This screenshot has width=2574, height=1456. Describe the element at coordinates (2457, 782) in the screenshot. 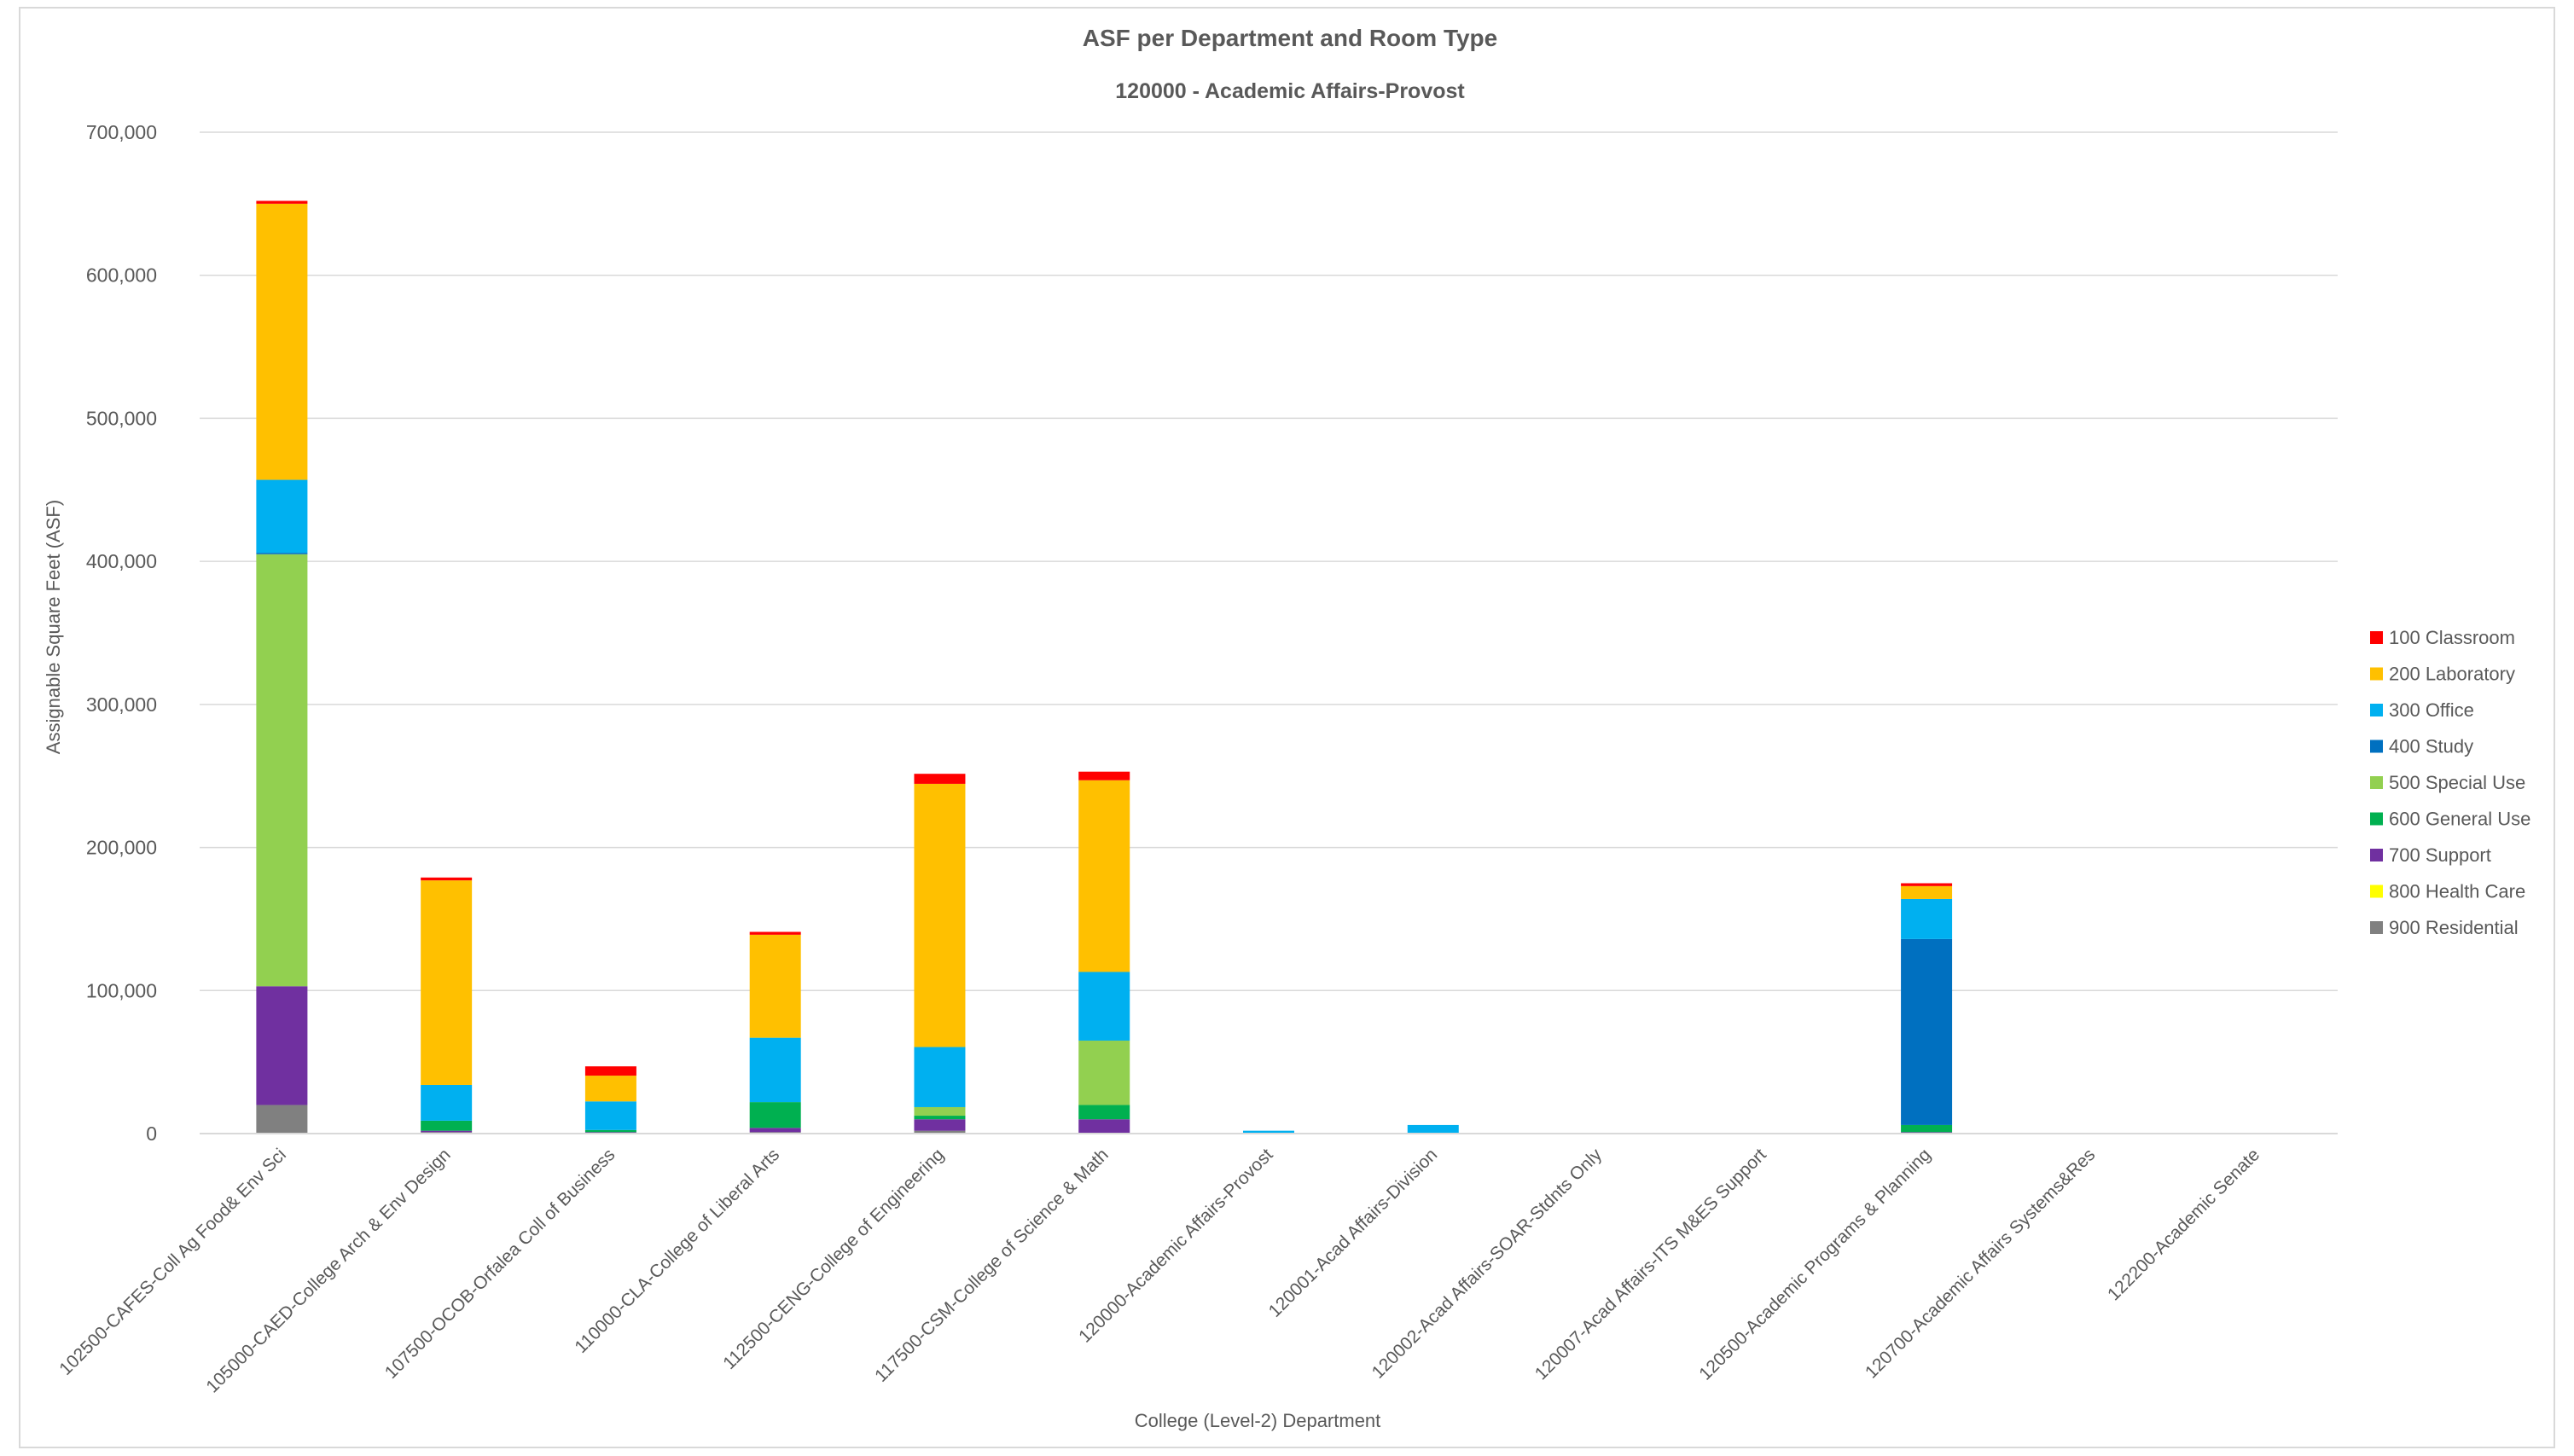

I see `legend-label: 500 Special Use` at that location.